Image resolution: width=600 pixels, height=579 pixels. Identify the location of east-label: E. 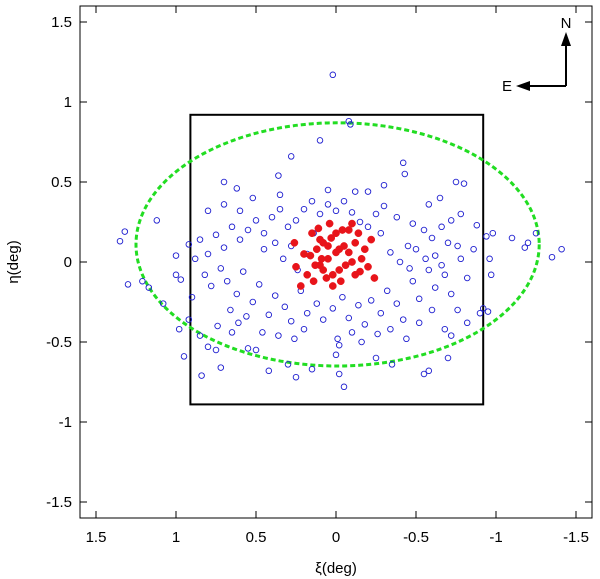
(507, 86).